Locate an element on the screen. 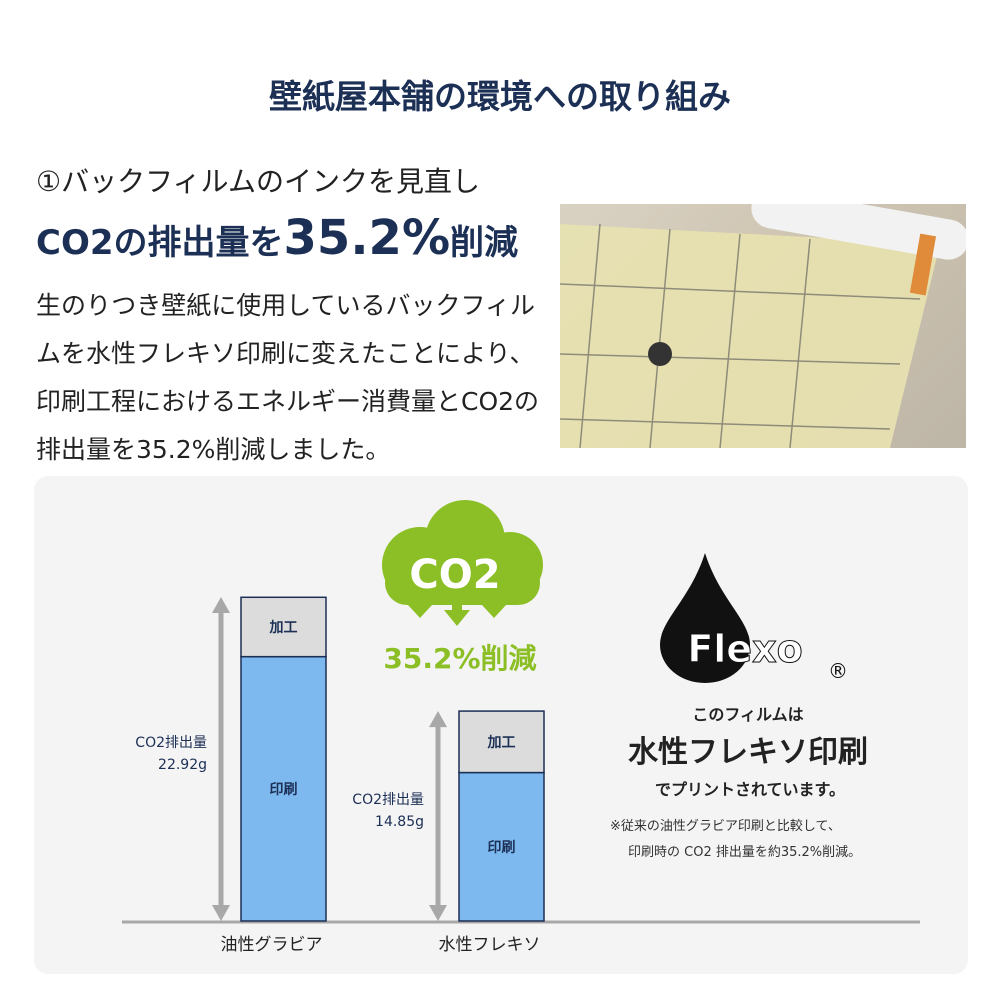 The width and height of the screenshot is (1000, 1000). product-photo is located at coordinates (763, 326).